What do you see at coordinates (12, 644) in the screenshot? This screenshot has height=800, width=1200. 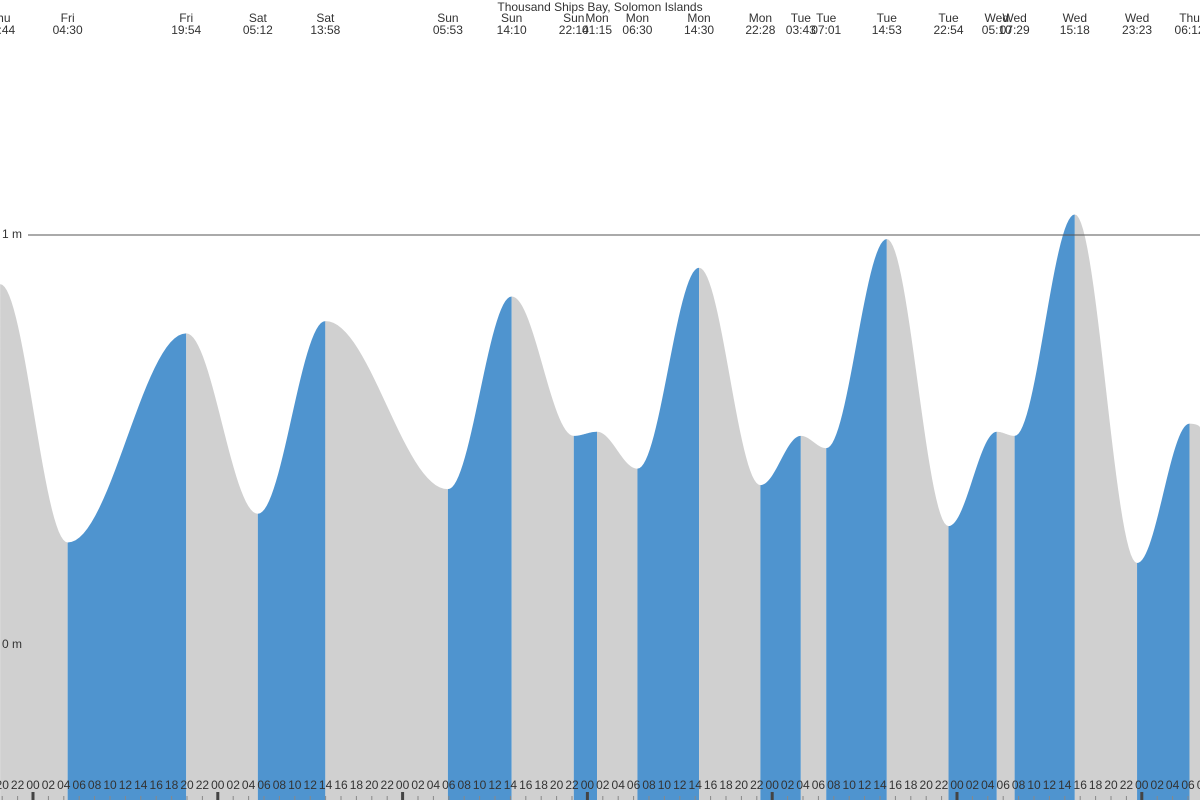 I see `y-tick-label: 0 m` at bounding box center [12, 644].